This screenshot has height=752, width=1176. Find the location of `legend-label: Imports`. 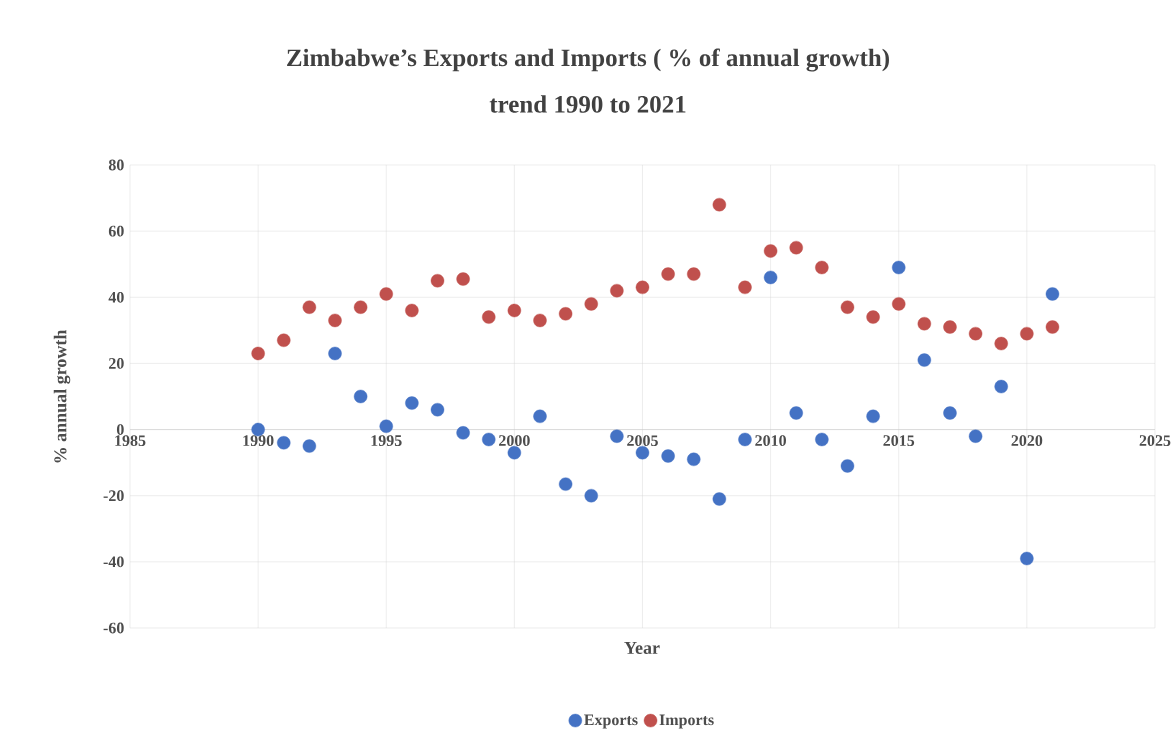

legend-label: Imports is located at coordinates (686, 721).